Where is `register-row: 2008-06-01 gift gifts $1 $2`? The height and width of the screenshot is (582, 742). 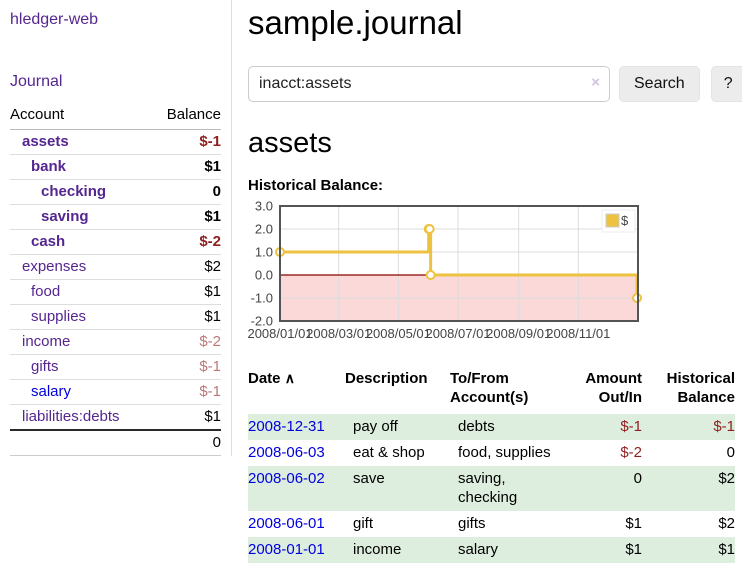 register-row: 2008-06-01 gift gifts $1 $2 is located at coordinates (491, 524).